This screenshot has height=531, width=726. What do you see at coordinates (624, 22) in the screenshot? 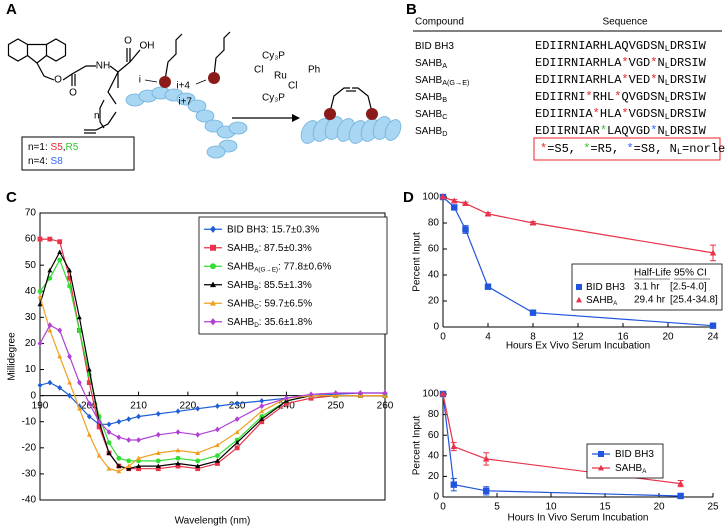
I see `header: Sequence` at bounding box center [624, 22].